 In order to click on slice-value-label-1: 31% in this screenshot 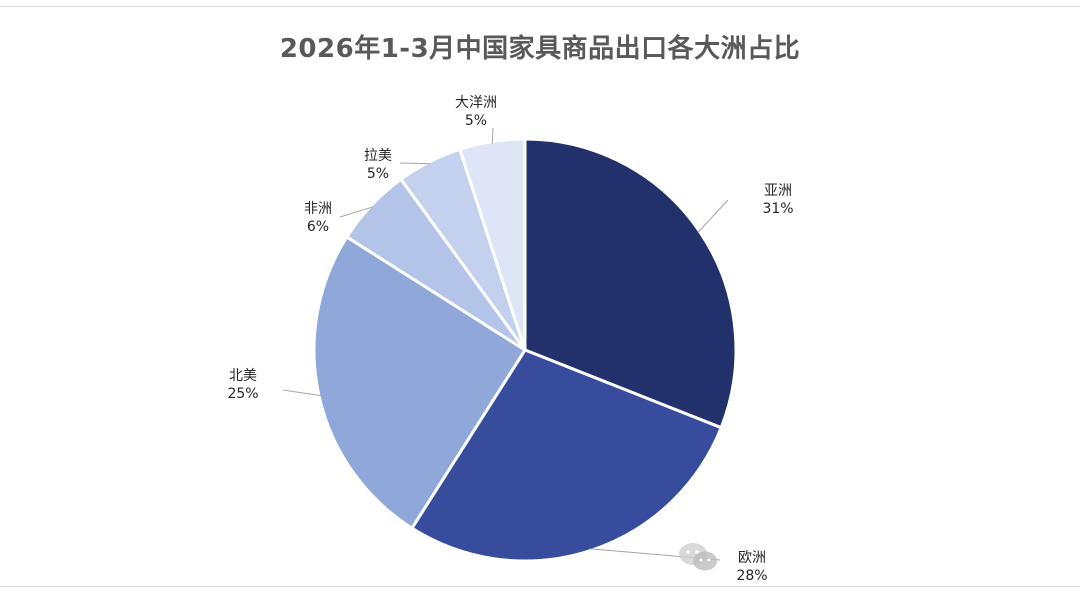, I will do `click(777, 209)`.